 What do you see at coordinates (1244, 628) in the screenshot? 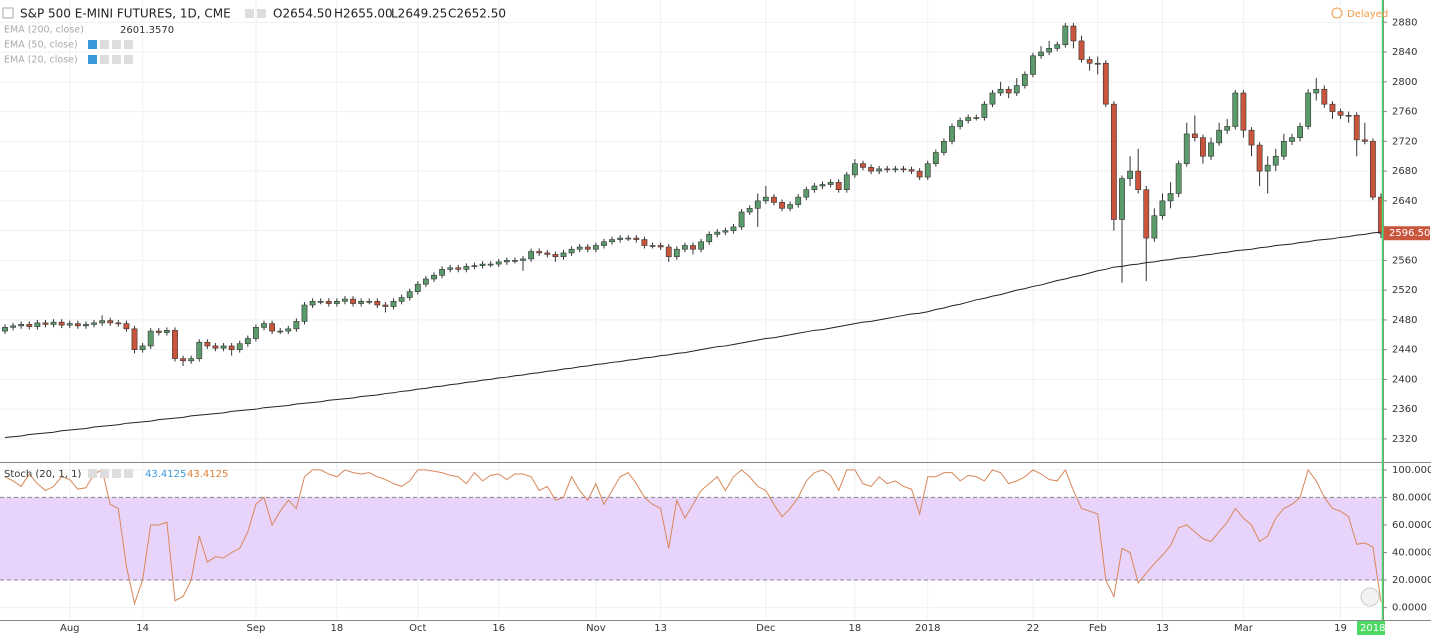
I see `x-tick-label: Mar` at bounding box center [1244, 628].